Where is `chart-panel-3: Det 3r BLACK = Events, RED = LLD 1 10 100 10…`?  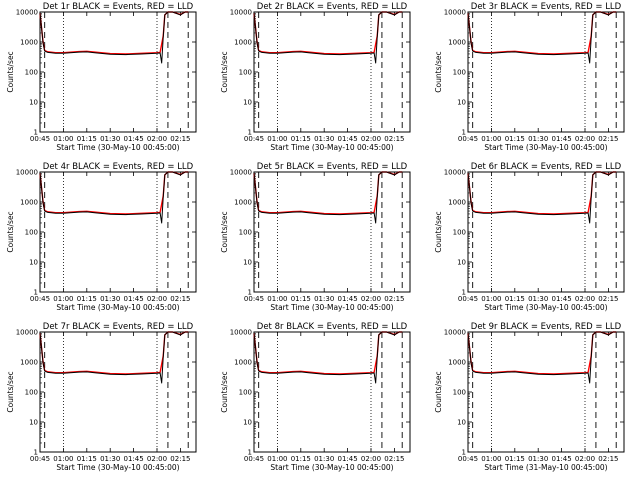
chart-panel-3: Det 3r BLACK = Events, RED = LLD 1 10 100 10… is located at coordinates (529, 77).